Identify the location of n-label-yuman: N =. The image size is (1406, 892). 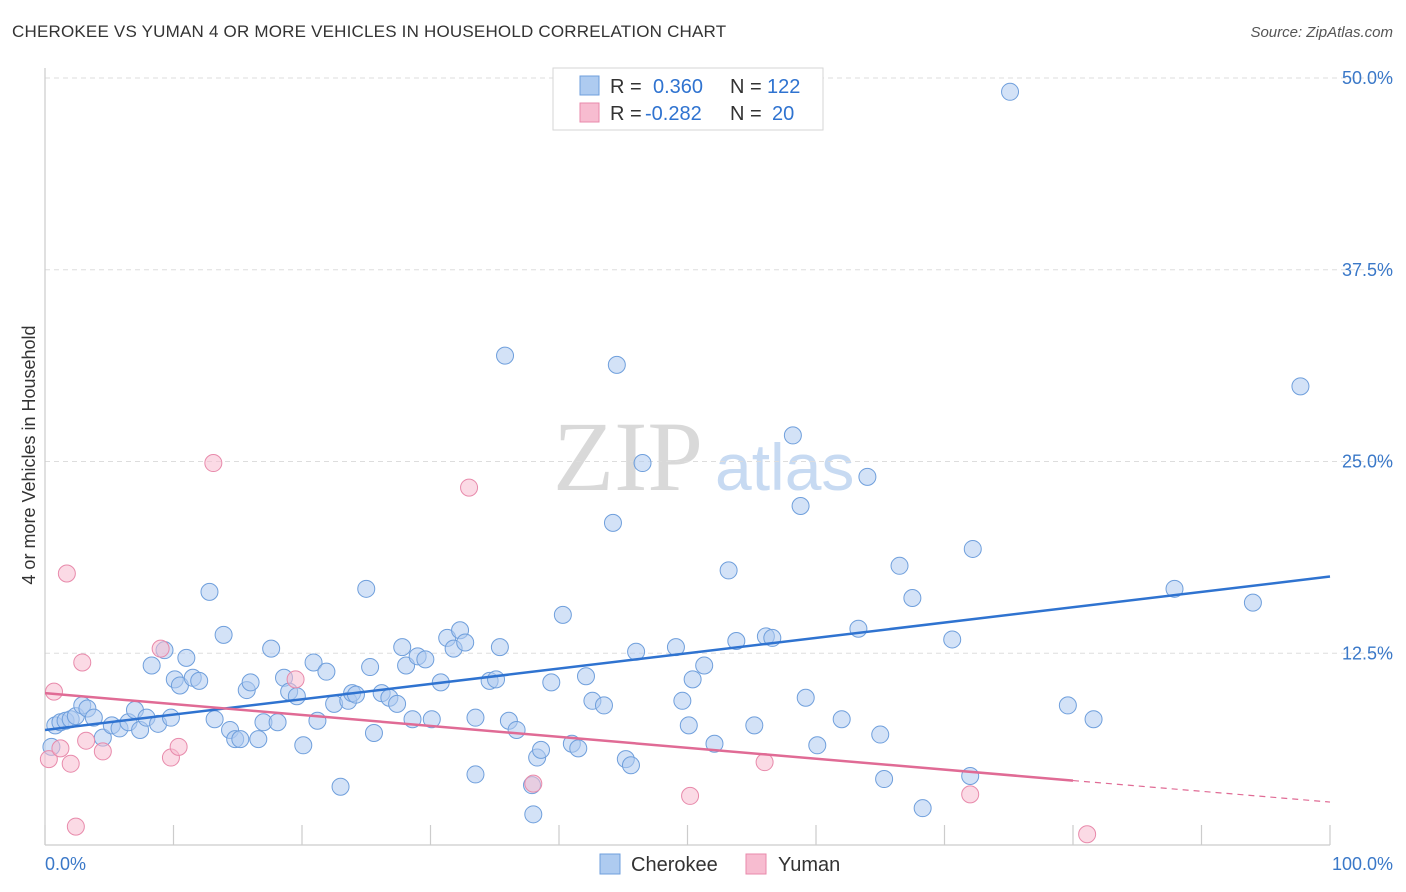
(746, 114).